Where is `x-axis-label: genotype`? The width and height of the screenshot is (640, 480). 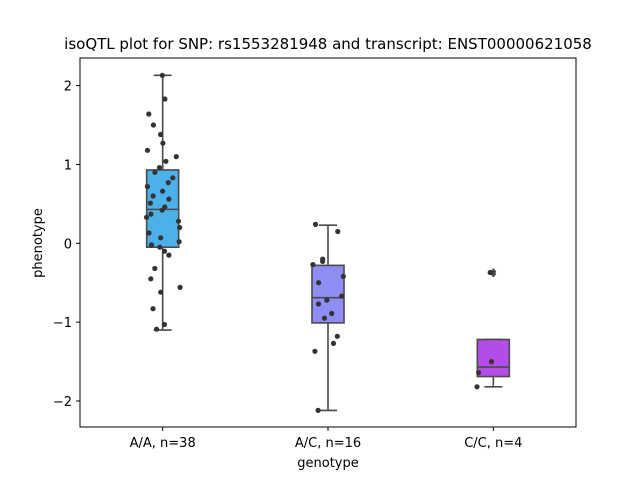 x-axis-label: genotype is located at coordinates (327, 463).